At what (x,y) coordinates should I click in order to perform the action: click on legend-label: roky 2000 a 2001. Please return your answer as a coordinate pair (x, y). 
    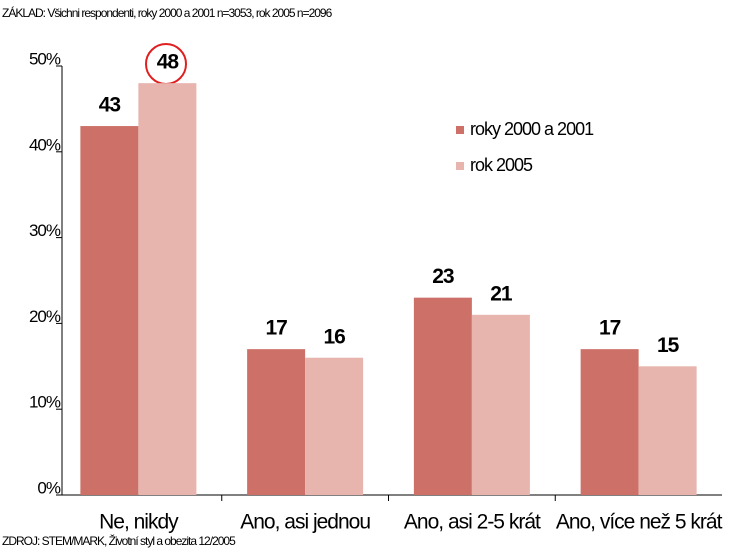
    Looking at the image, I should click on (532, 129).